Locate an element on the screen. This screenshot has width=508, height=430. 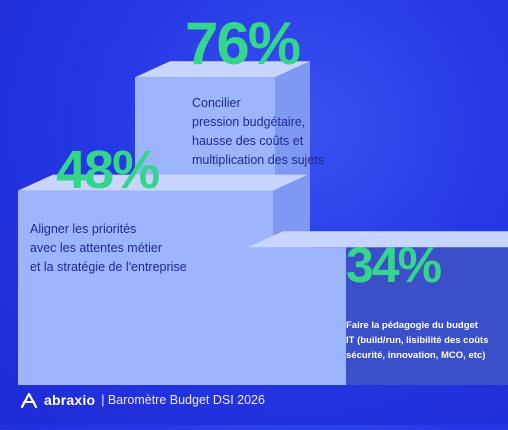
footer: abraxio | Baromètre Budget DSI 2026 is located at coordinates (142, 400).